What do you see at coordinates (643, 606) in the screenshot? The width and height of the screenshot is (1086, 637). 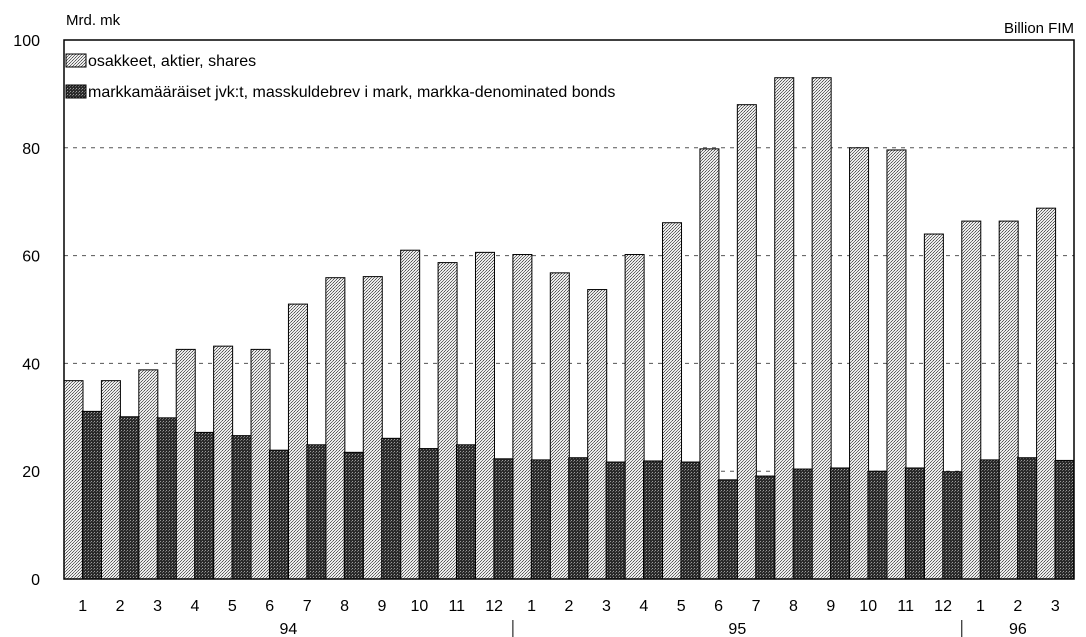 I see `x-tick-label: 4` at bounding box center [643, 606].